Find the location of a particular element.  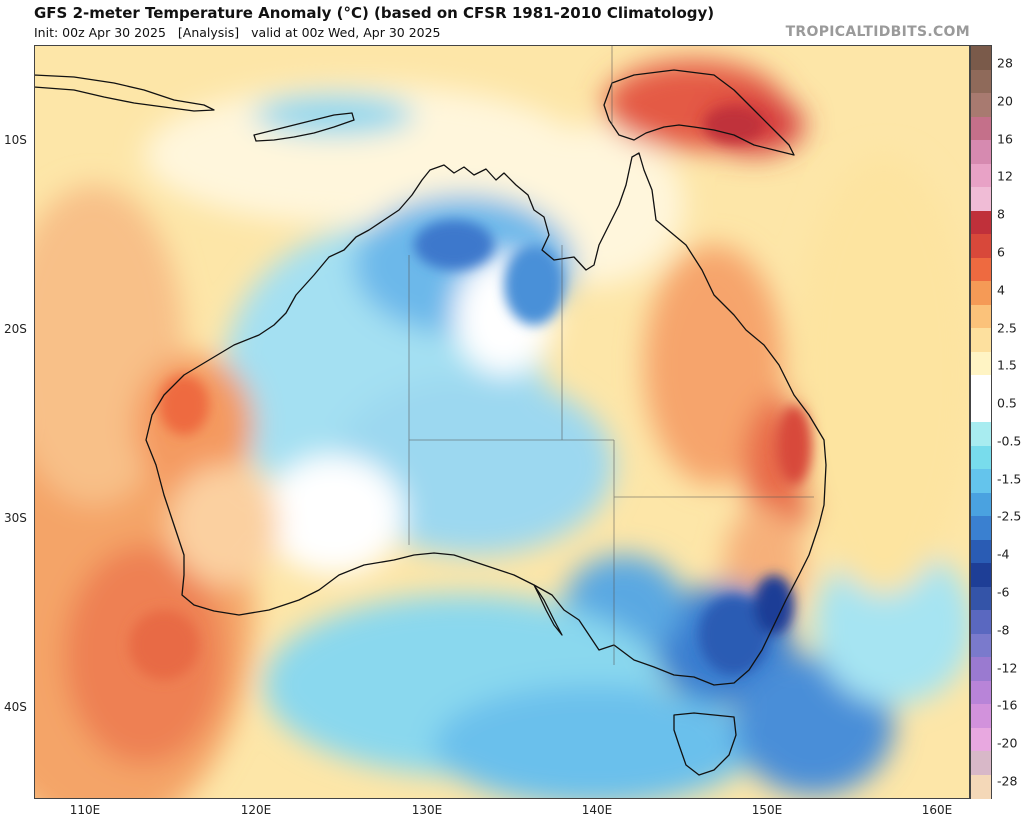

colorbar is located at coordinates (981, 422).